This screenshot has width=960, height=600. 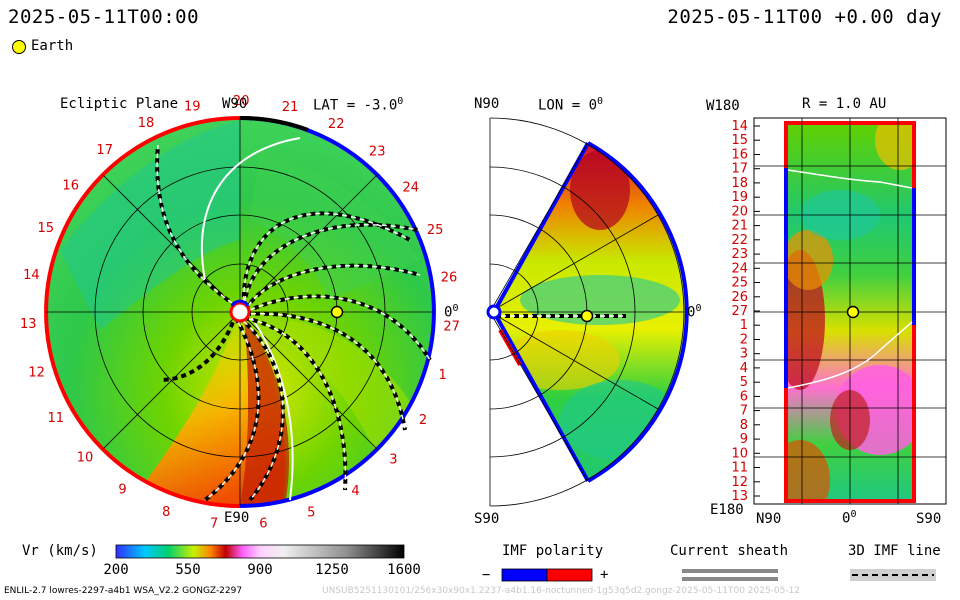 I want to click on imf-plus-label: +, so click(x=604, y=575).